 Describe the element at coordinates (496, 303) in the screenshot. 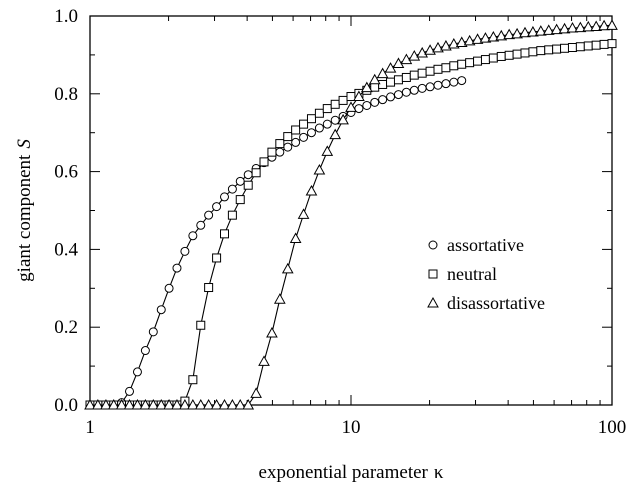

I see `legend-label-disassortative: disassortative` at that location.